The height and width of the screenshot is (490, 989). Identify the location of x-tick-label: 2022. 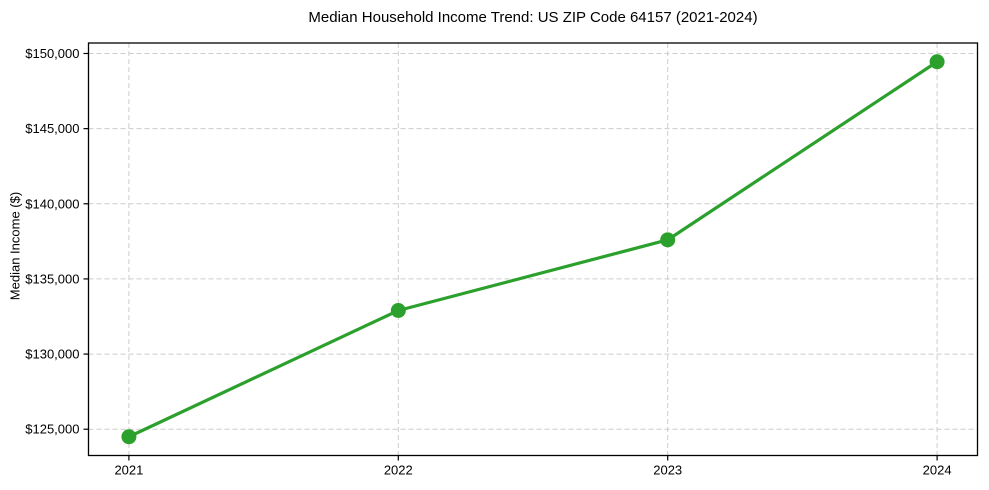
(398, 470).